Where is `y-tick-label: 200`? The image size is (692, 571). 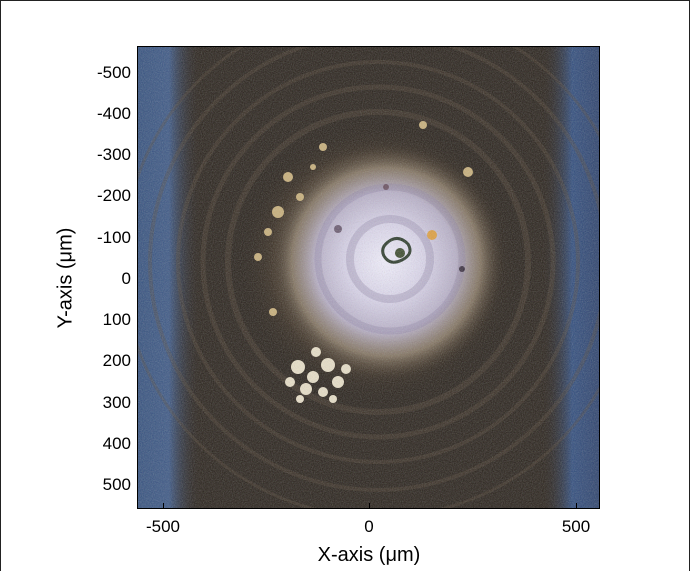 y-tick-label: 200 is located at coordinates (116, 360).